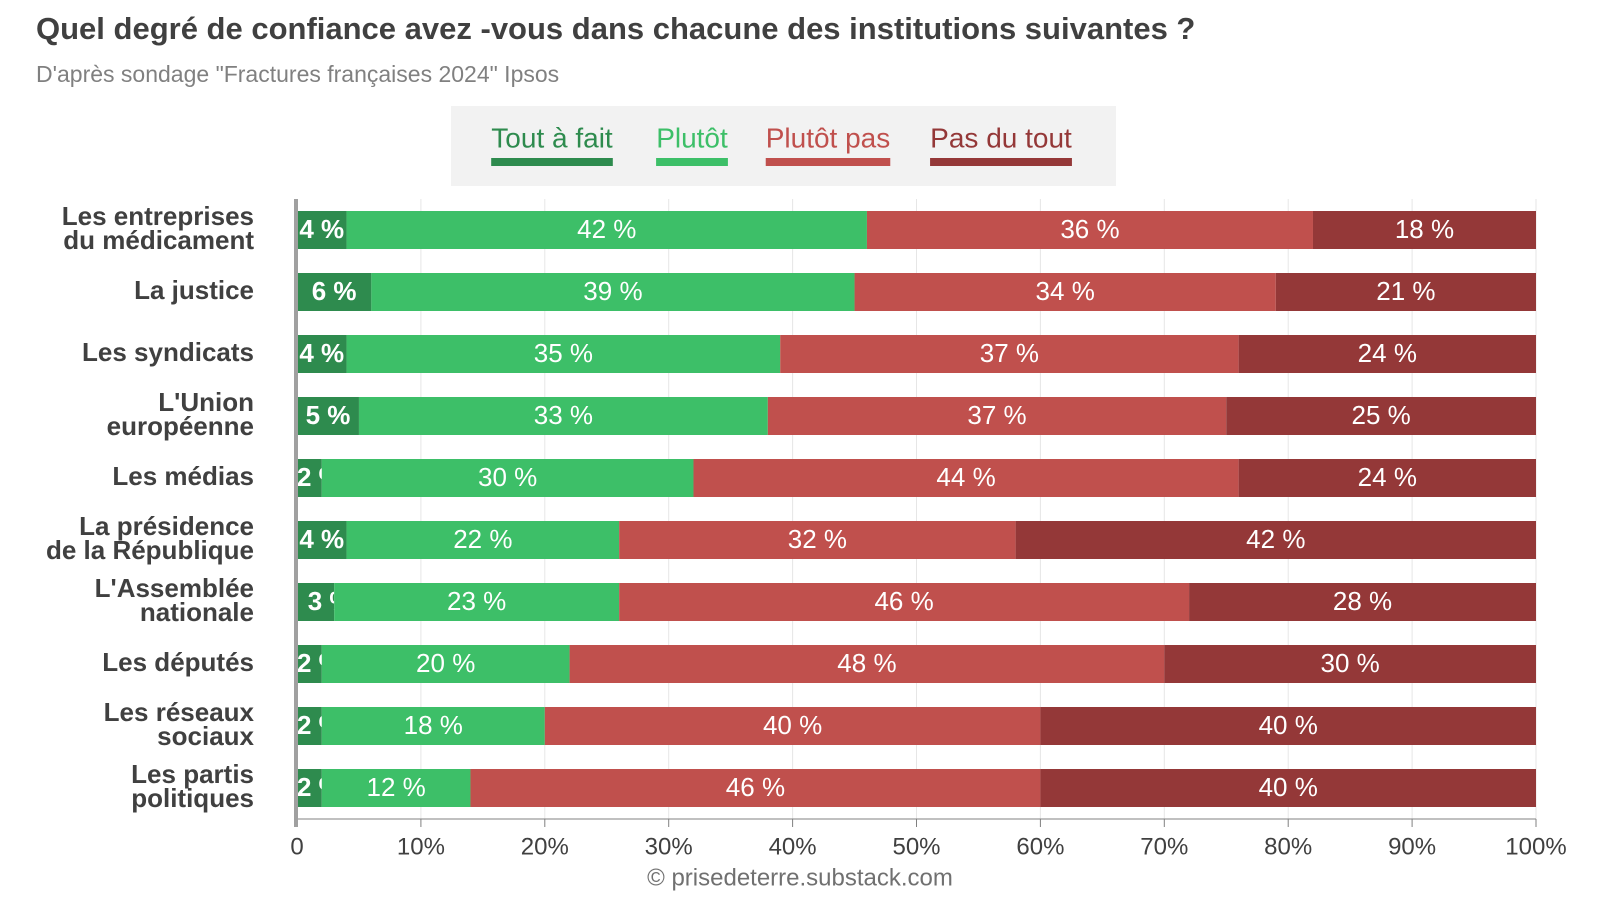 The image size is (1600, 898). Describe the element at coordinates (192, 786) in the screenshot. I see `y-tick-label: Les partis politiques` at that location.